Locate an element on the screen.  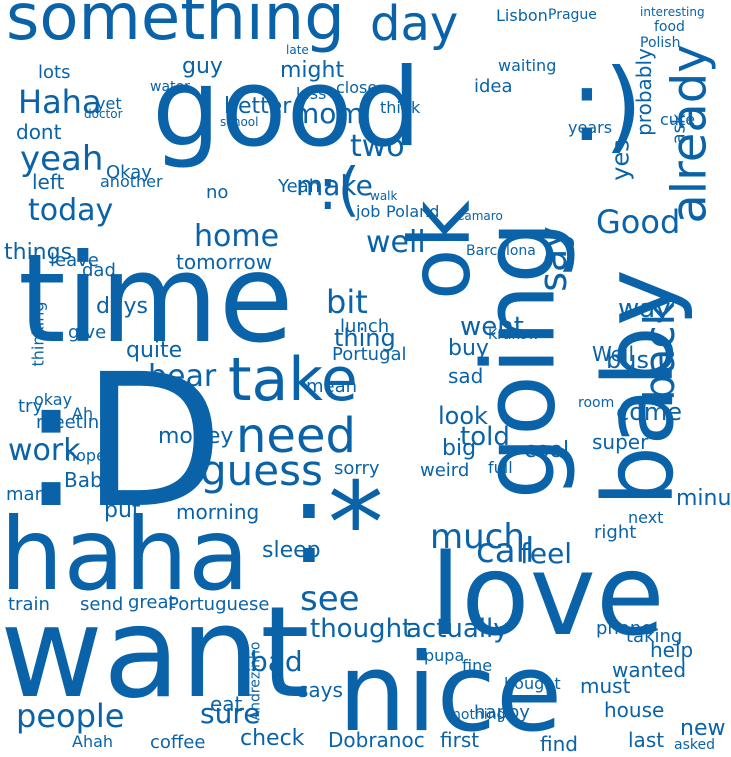
cloud-word: Well is located at coordinates (613, 354).